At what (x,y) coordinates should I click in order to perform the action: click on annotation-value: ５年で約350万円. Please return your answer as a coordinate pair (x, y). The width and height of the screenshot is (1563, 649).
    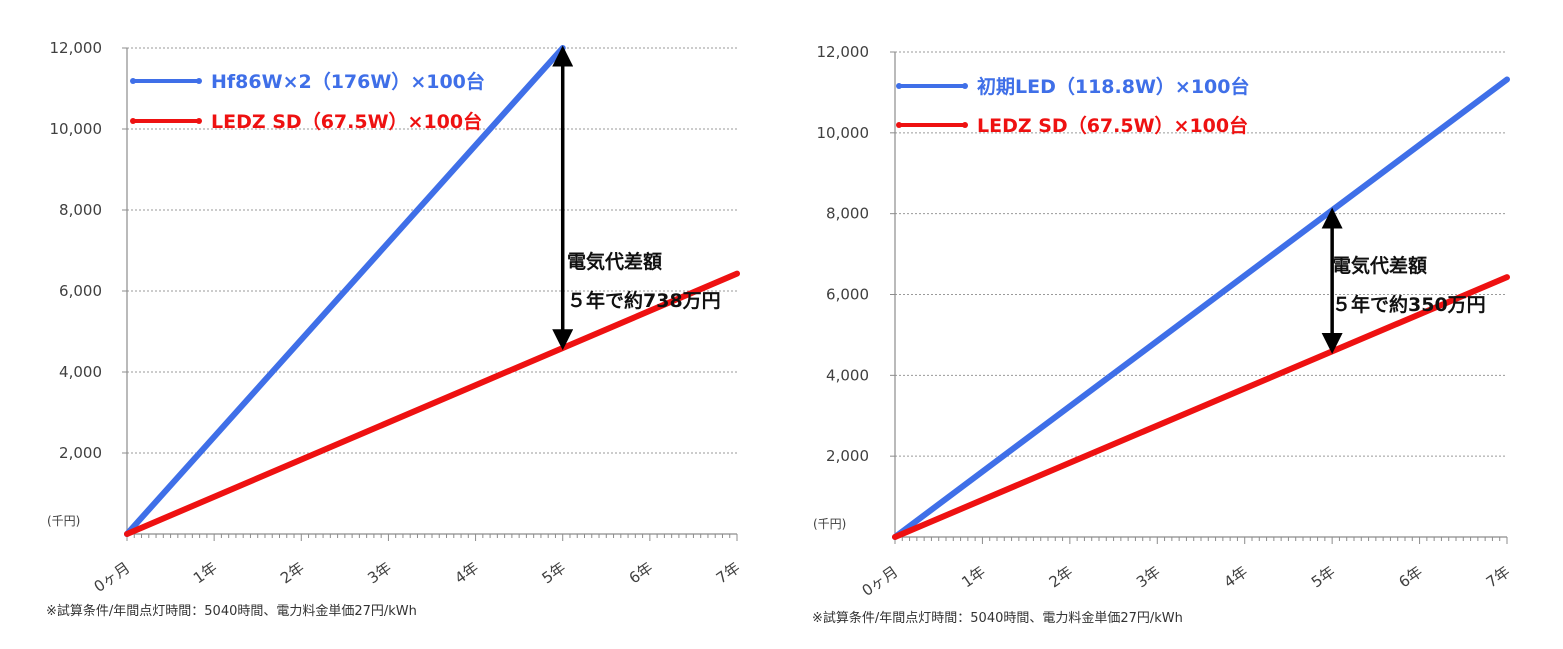
    Looking at the image, I should click on (1409, 304).